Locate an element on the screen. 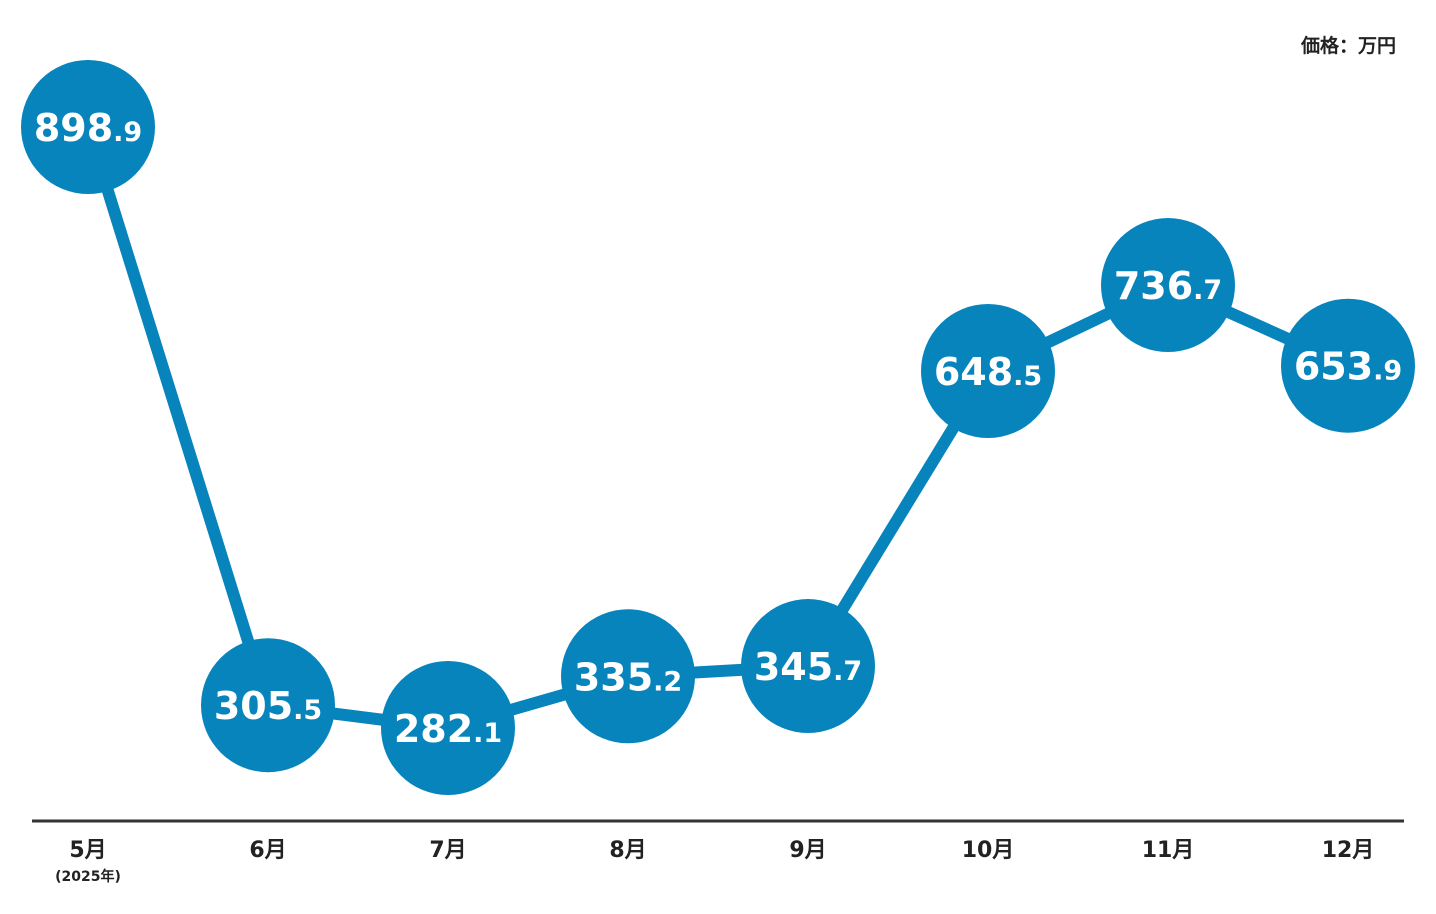  data-point: 282.1 is located at coordinates (448, 728).